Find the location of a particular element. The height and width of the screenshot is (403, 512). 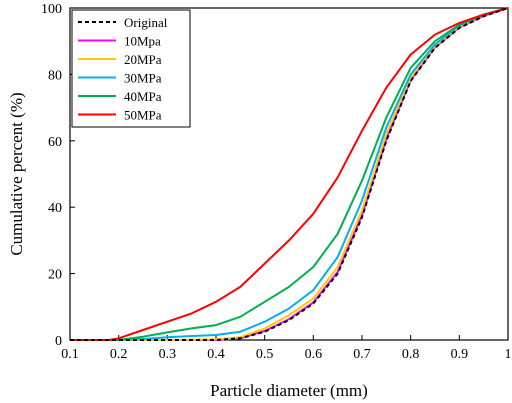

y-tick-label: 100 is located at coordinates (51, 9).